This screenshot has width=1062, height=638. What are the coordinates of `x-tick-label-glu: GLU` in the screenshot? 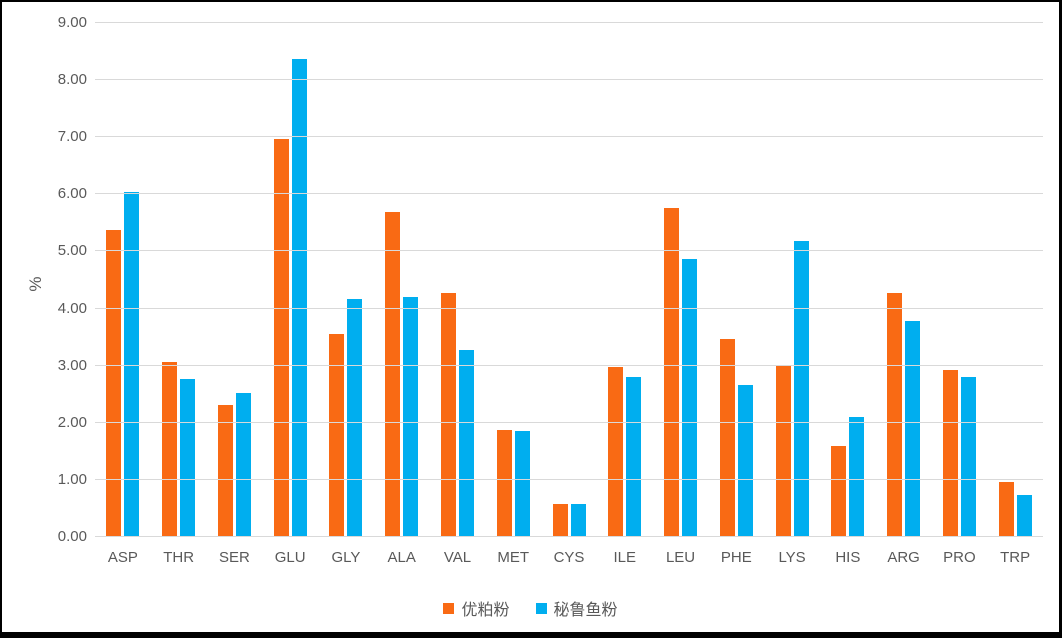 It's located at (290, 557).